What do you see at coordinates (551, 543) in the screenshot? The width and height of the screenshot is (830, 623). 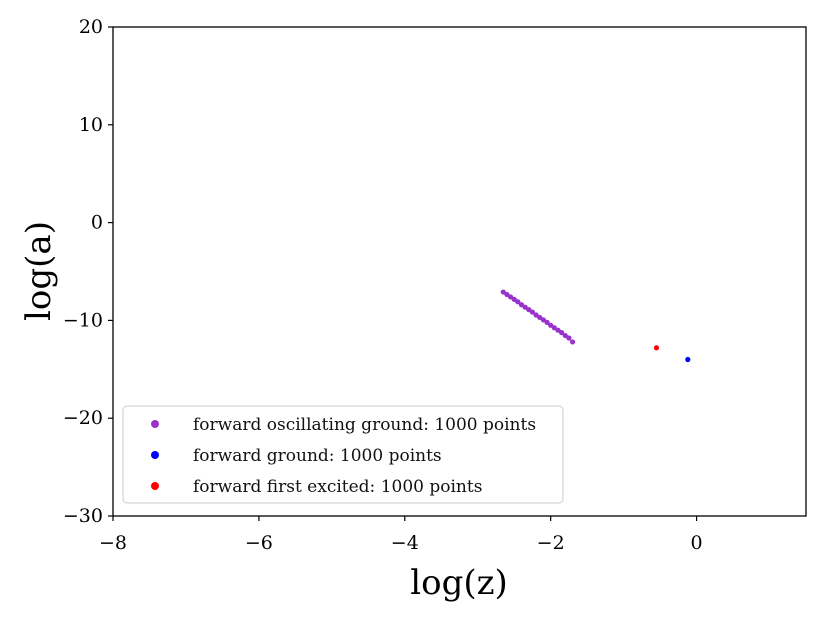 I see `x-tick-label: −2` at bounding box center [551, 543].